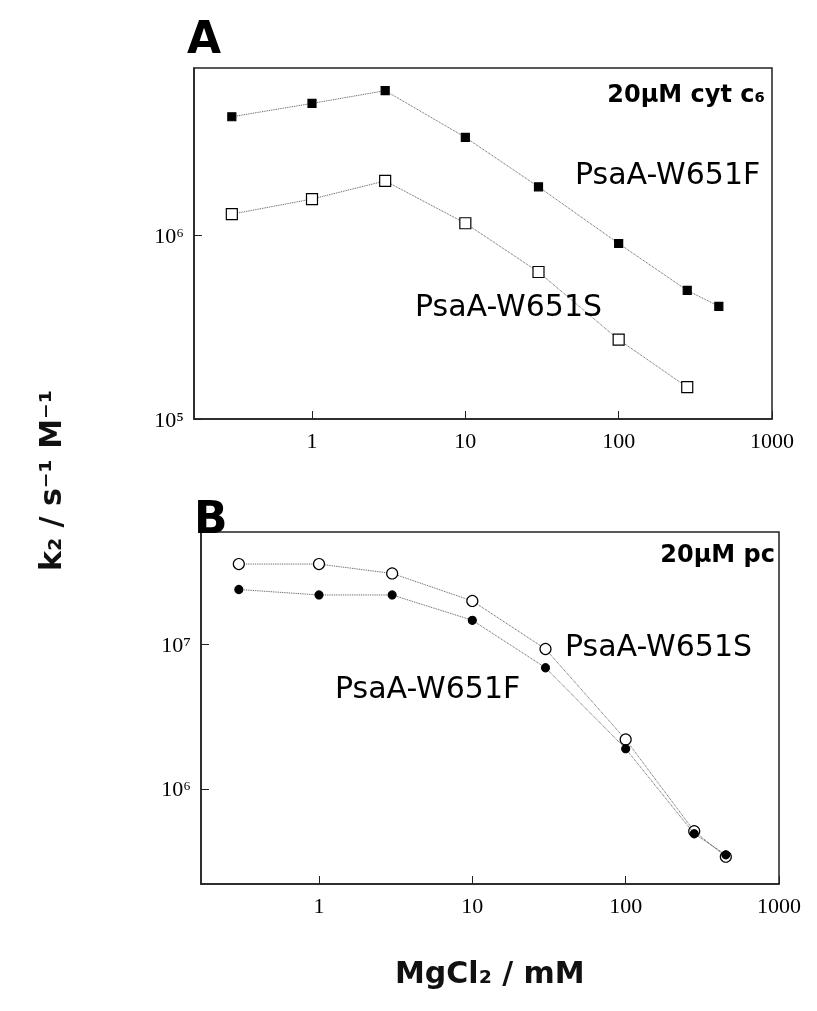  I want to click on y-tick-label: 10⁷, so click(176, 644).